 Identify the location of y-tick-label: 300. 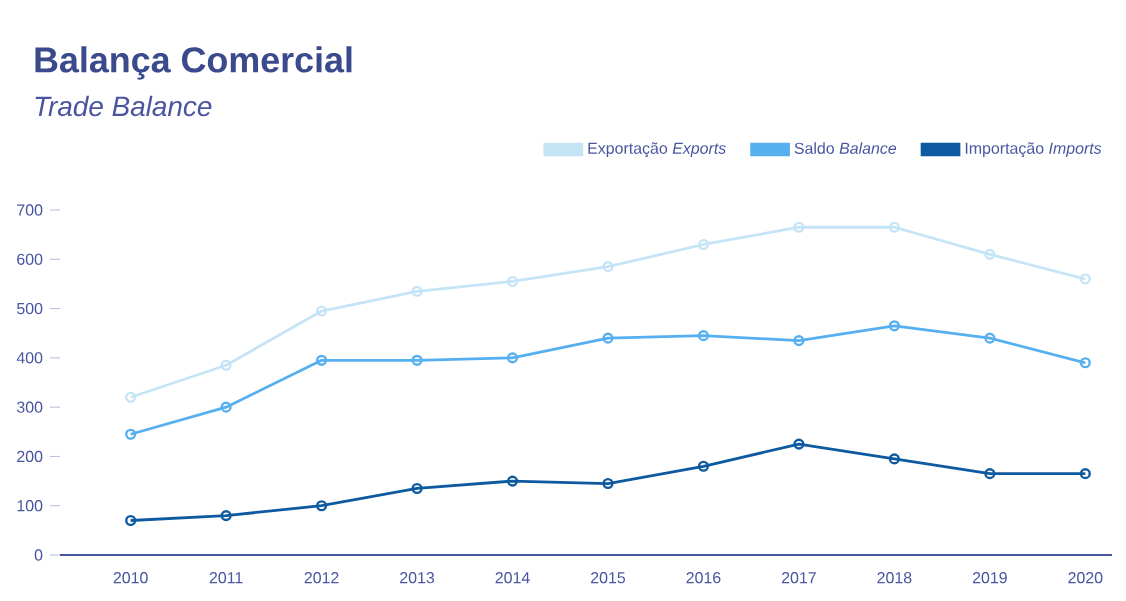
(29, 407).